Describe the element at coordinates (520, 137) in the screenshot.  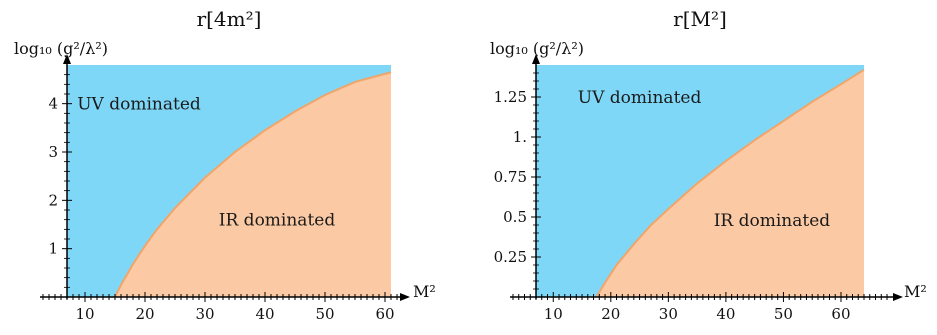
I see `y-tick-label: 1.` at that location.